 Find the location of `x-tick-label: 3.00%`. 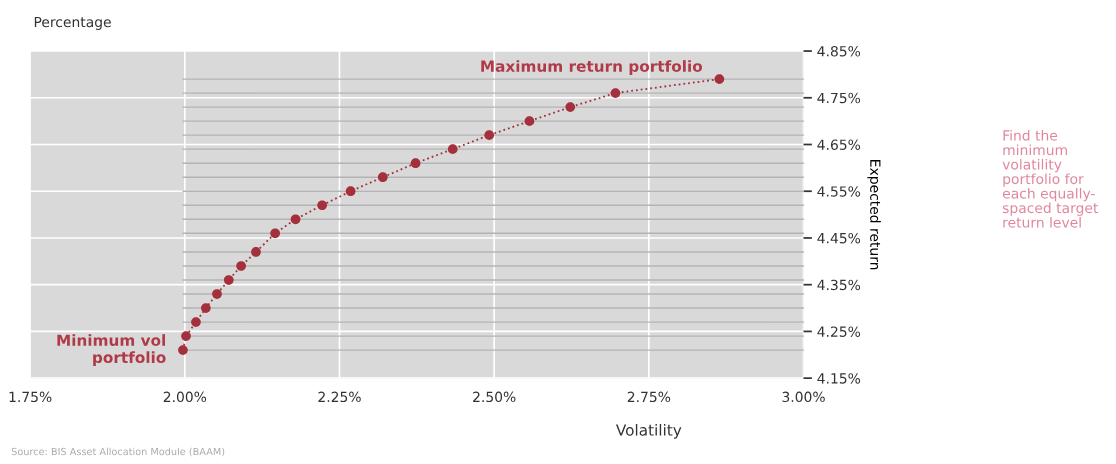

x-tick-label: 3.00% is located at coordinates (803, 397).